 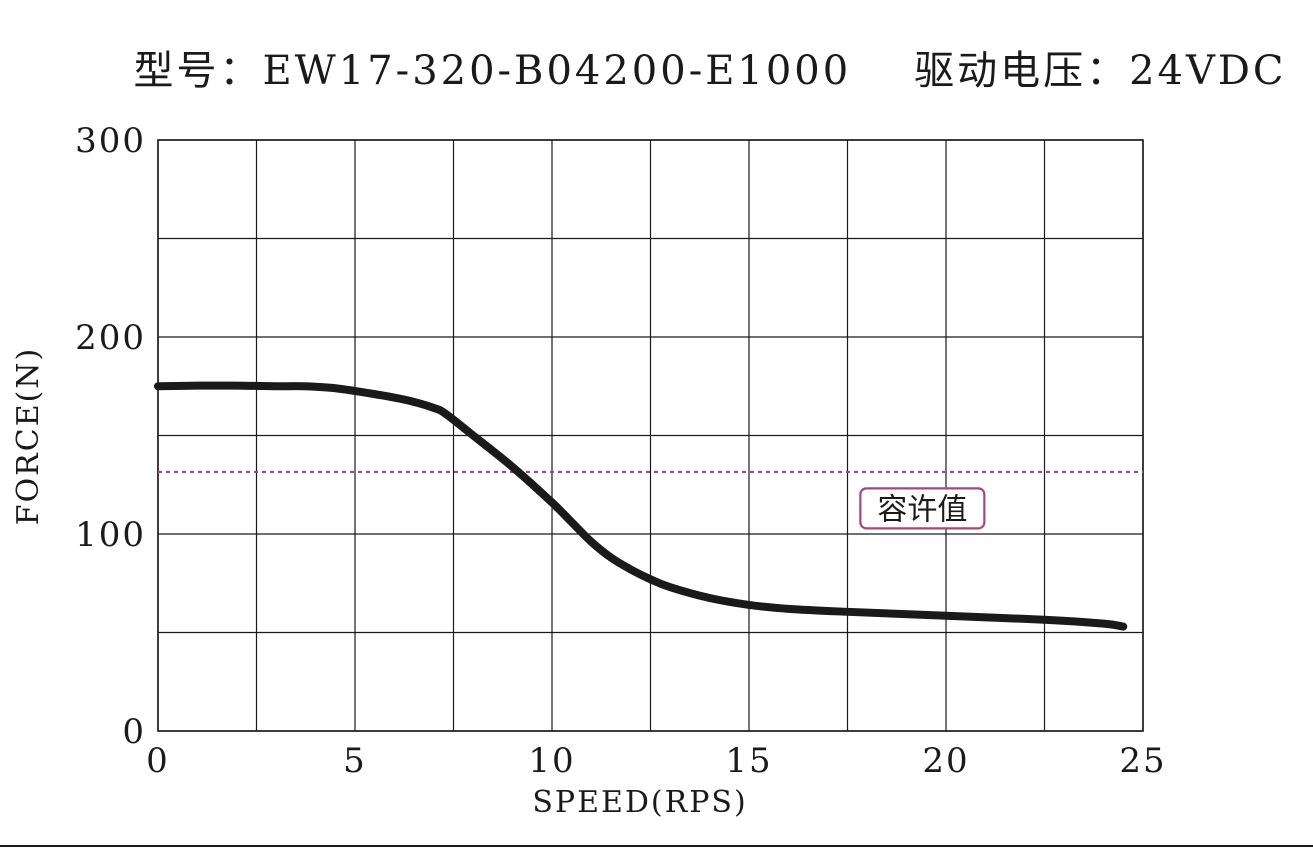 I want to click on y-tick-label: 300, so click(x=110, y=141).